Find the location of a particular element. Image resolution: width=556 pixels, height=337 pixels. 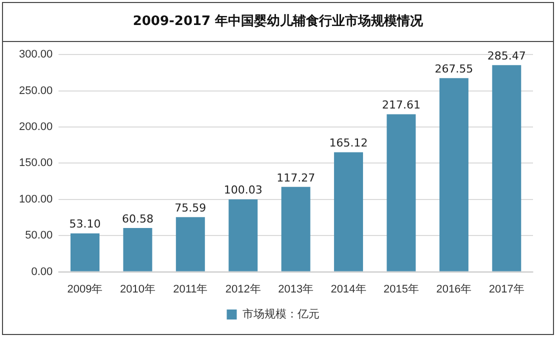

data-label: 75.59 is located at coordinates (190, 207).